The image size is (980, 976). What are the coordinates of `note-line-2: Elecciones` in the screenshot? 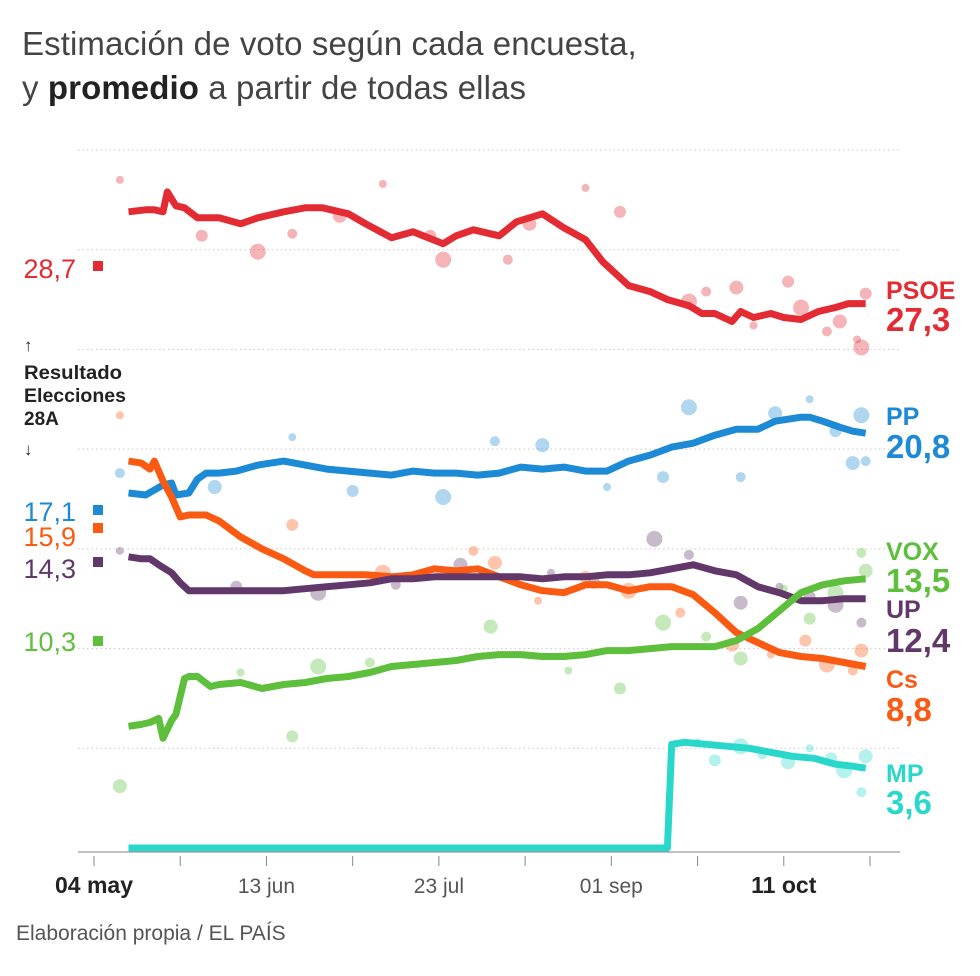 It's located at (75, 396).